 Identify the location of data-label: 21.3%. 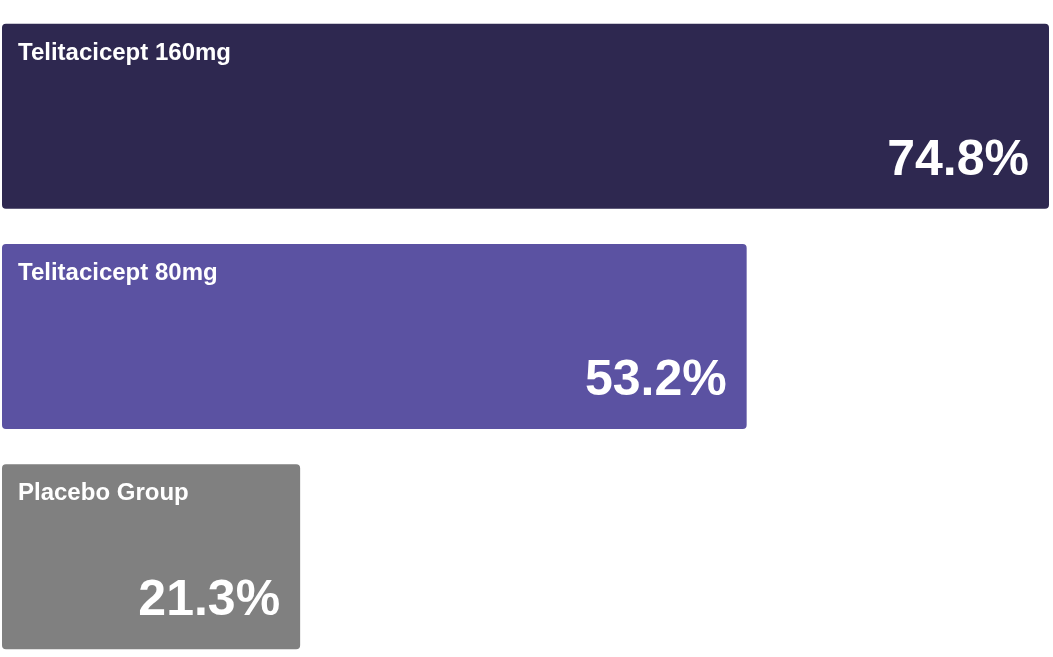
(209, 598).